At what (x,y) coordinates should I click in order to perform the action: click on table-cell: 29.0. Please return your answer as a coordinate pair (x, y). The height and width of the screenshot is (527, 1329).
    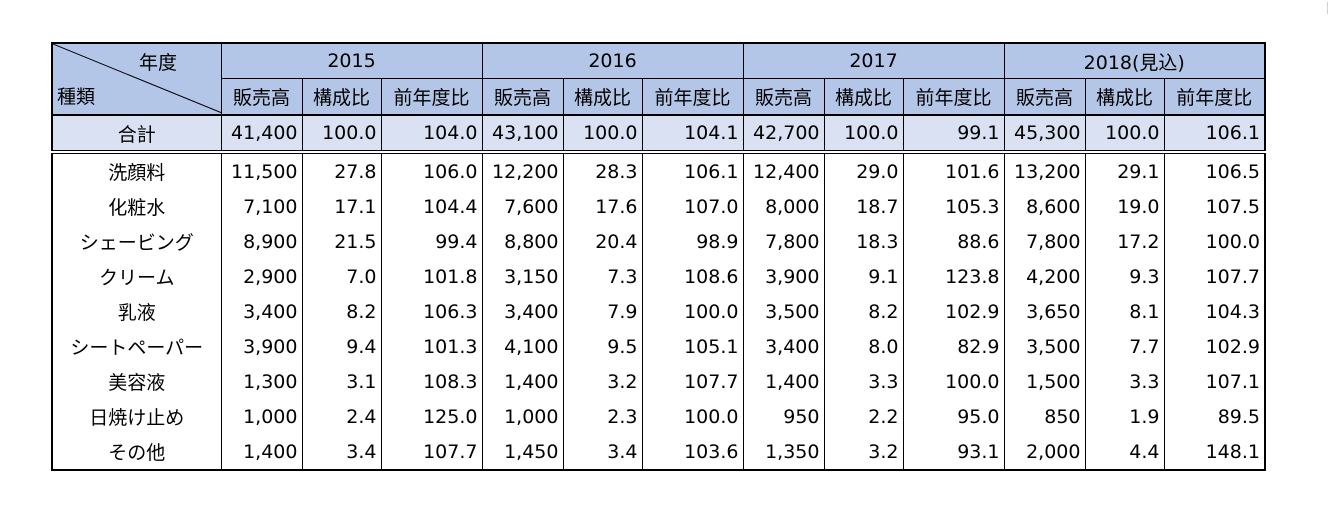
    Looking at the image, I should click on (863, 169).